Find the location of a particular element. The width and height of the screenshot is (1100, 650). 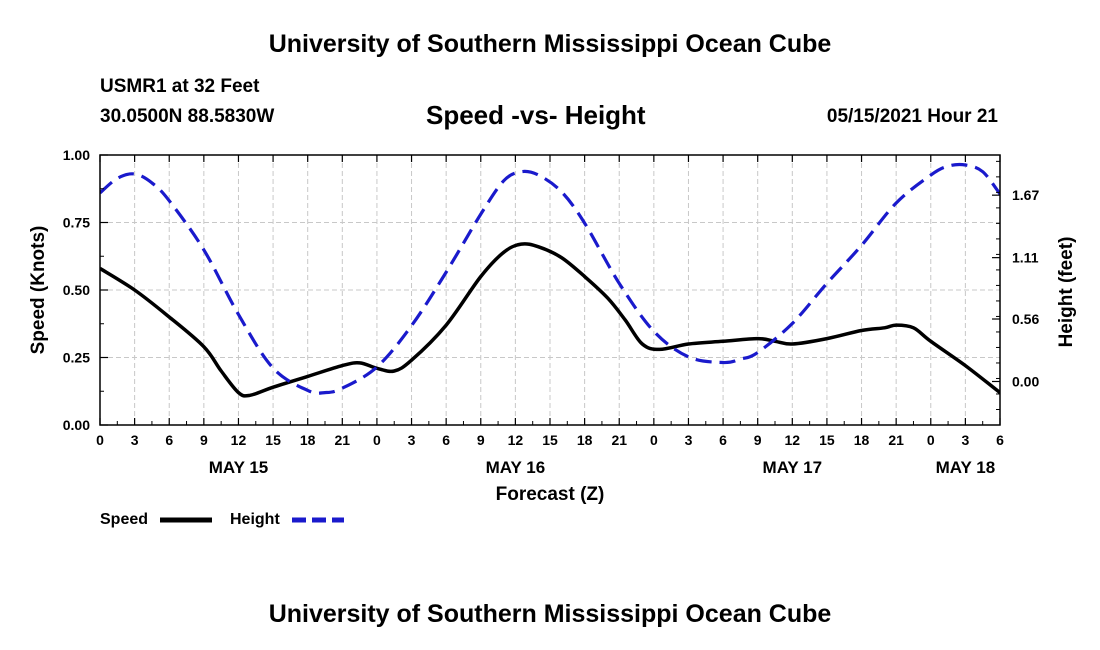

chart-title: Speed -vs- Height is located at coordinates (536, 115).